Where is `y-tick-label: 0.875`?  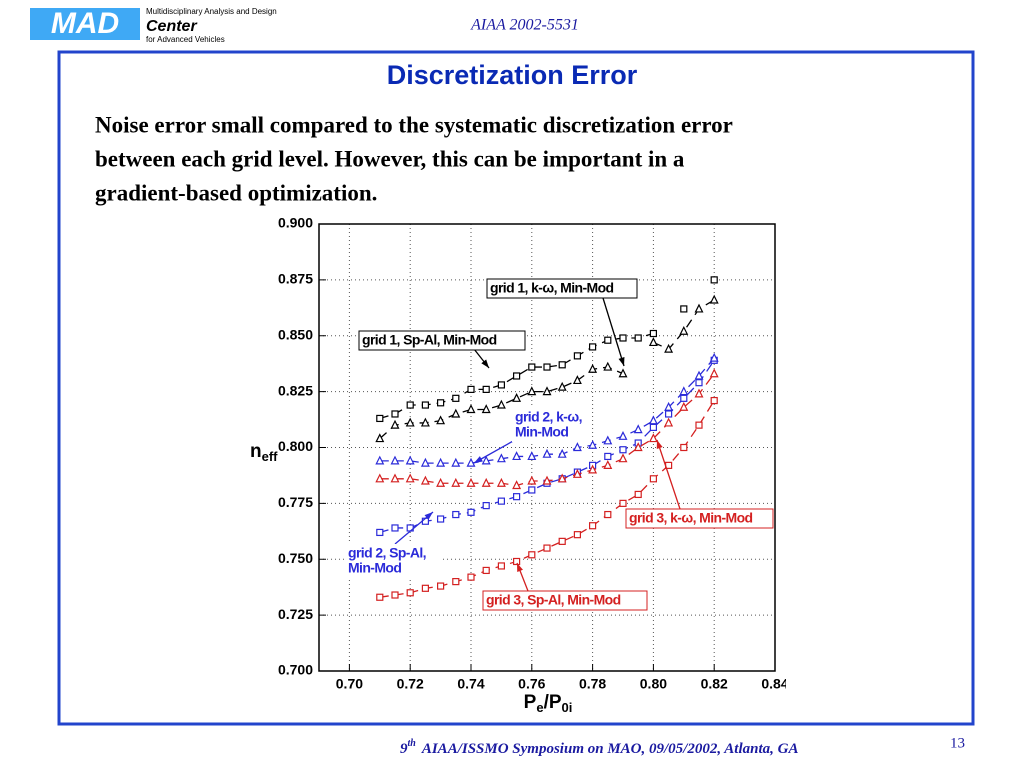
y-tick-label: 0.875 is located at coordinates (295, 279).